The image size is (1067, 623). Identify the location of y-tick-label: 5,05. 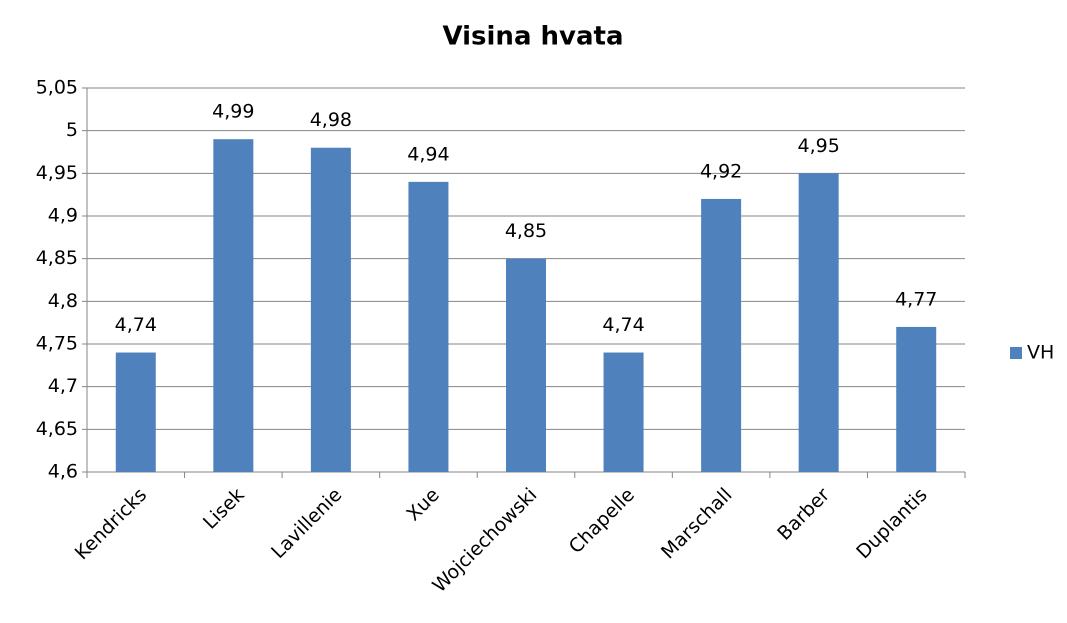
(57, 88).